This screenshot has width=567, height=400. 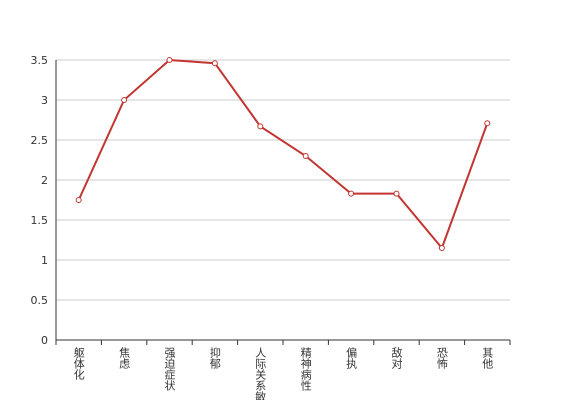 I want to click on x-tick-label: 精神病性, so click(x=305, y=369).